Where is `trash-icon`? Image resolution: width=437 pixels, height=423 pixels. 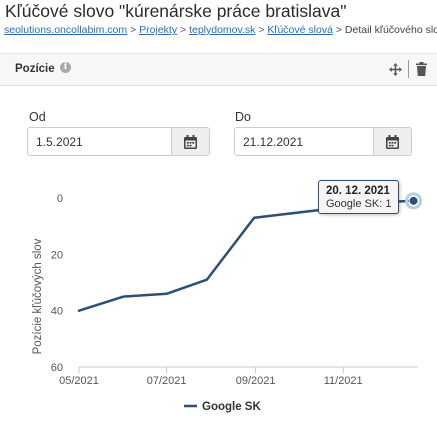
trash-icon is located at coordinates (421, 69).